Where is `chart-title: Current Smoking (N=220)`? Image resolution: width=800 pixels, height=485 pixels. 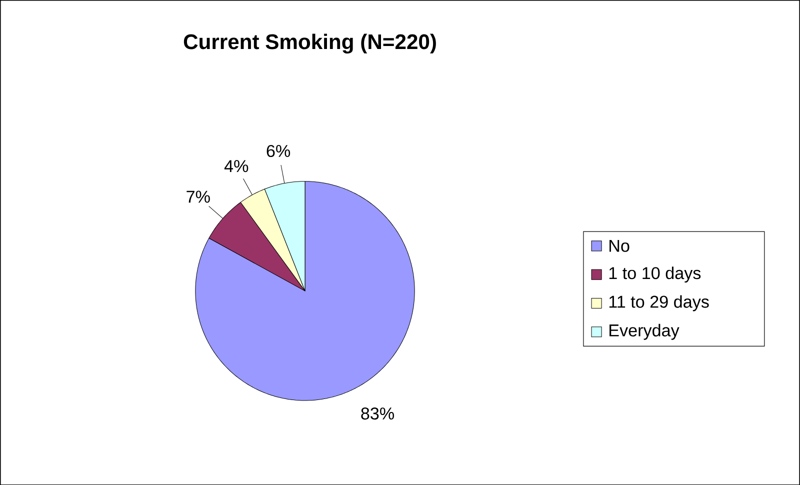
chart-title: Current Smoking (N=220) is located at coordinates (310, 44).